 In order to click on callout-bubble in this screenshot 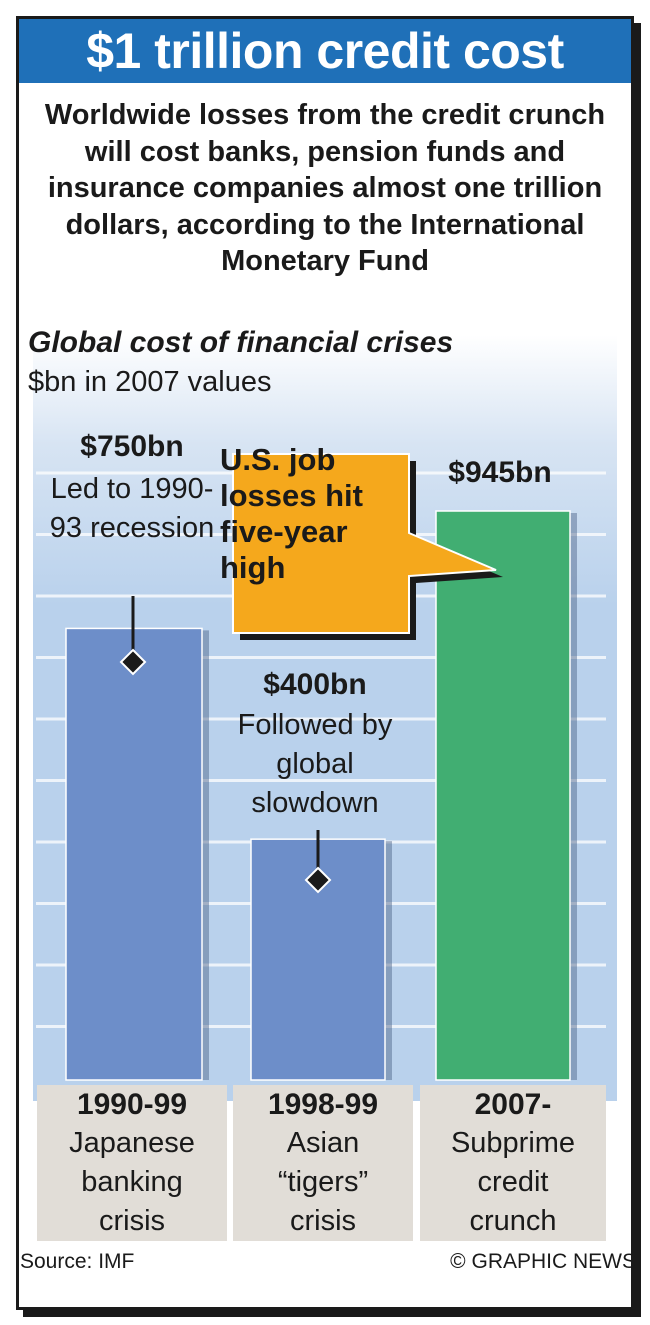, I will do `click(364, 543)`.